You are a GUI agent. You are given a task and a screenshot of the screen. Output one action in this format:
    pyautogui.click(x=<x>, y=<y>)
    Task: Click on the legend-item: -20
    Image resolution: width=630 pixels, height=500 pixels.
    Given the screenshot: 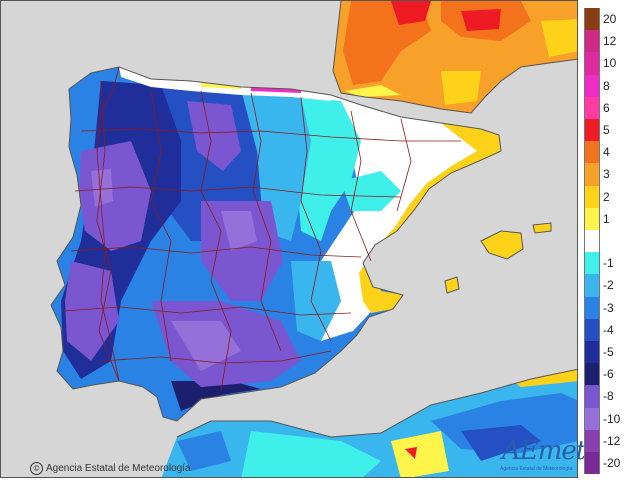 What is the action you would take?
    pyautogui.click(x=606, y=463)
    